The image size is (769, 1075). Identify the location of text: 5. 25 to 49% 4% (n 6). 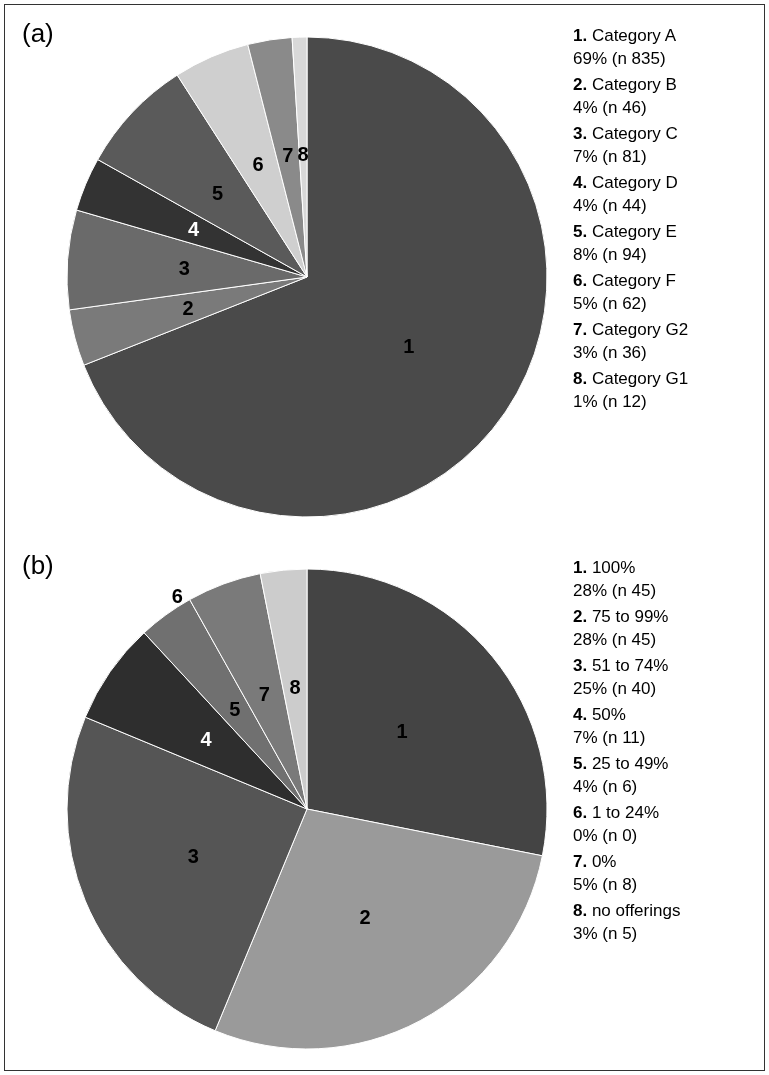
(621, 775).